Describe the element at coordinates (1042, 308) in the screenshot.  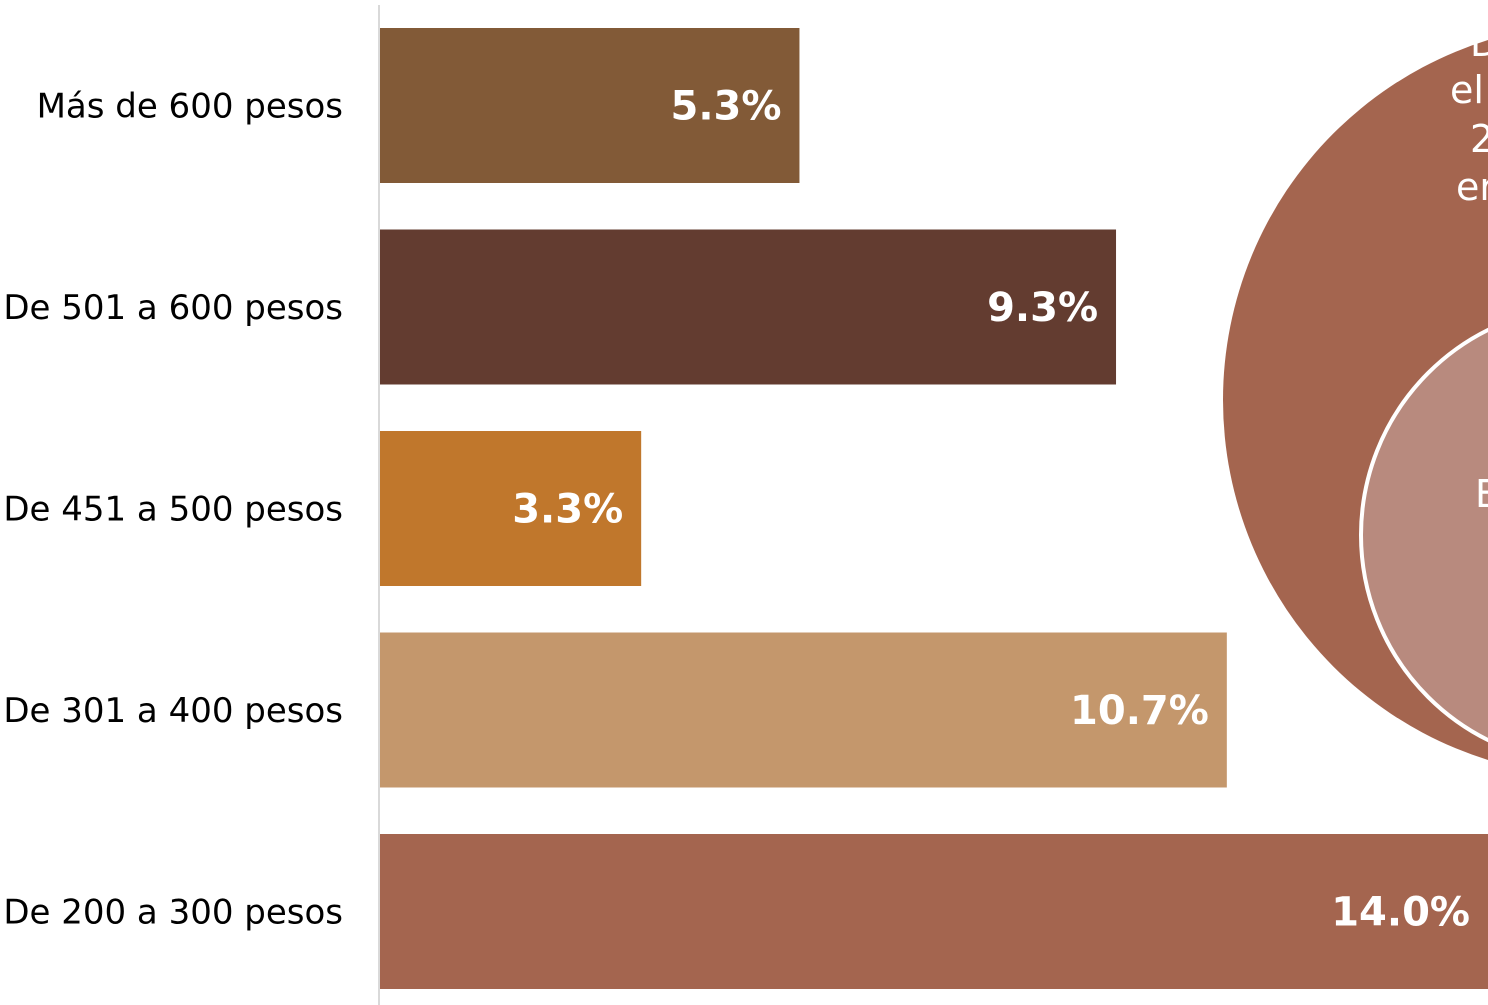
I see `value-label-2: 9.3%` at that location.